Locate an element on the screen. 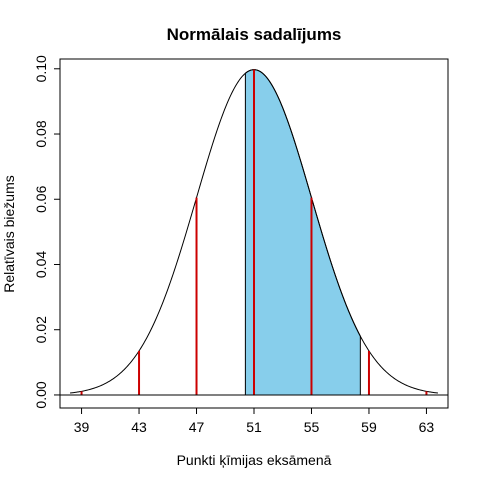  x-tick-label: 63 is located at coordinates (427, 427).